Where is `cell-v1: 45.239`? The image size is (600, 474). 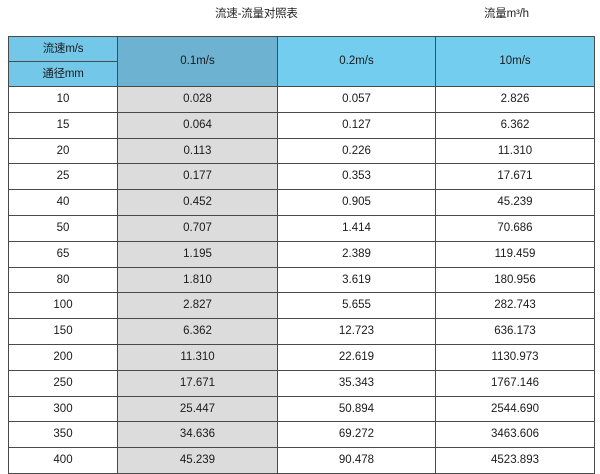
cell-v1: 45.239 is located at coordinates (197, 460).